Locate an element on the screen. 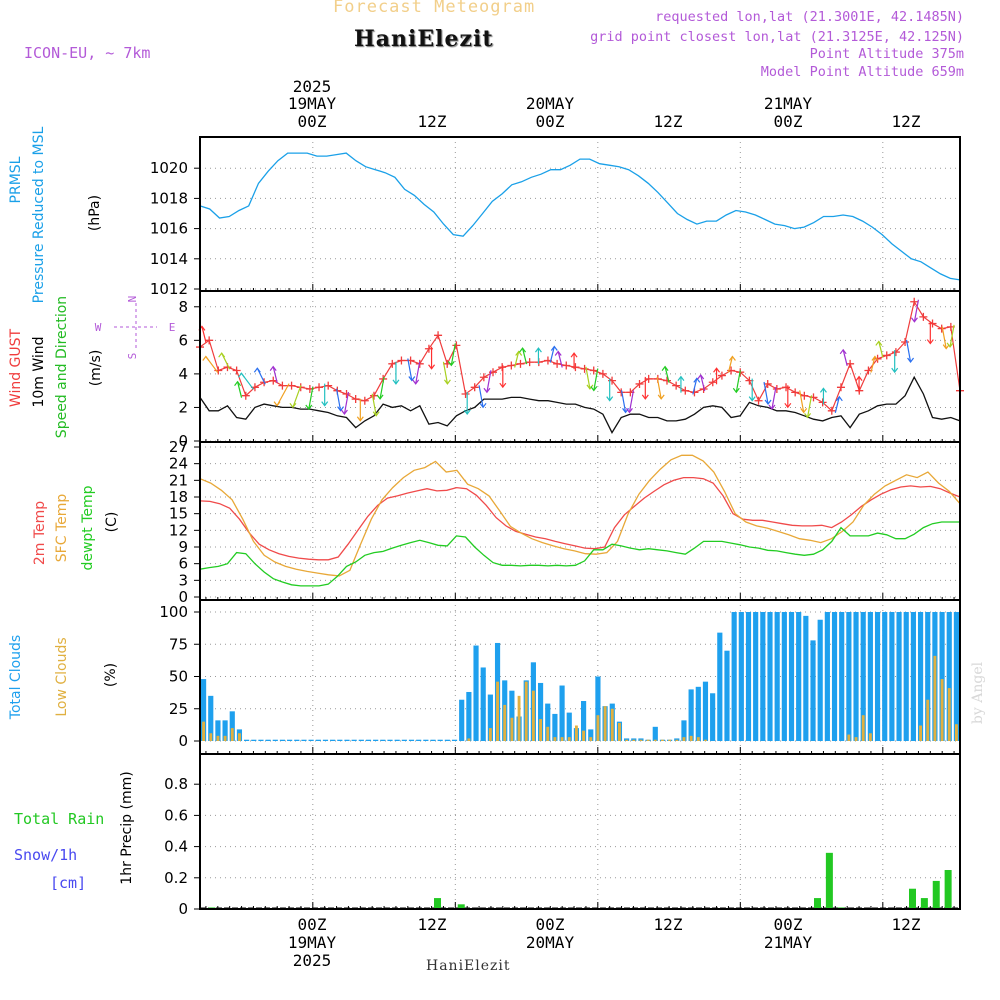 The image size is (1000, 1000). bottom-hour-label: 12Z is located at coordinates (432, 924).